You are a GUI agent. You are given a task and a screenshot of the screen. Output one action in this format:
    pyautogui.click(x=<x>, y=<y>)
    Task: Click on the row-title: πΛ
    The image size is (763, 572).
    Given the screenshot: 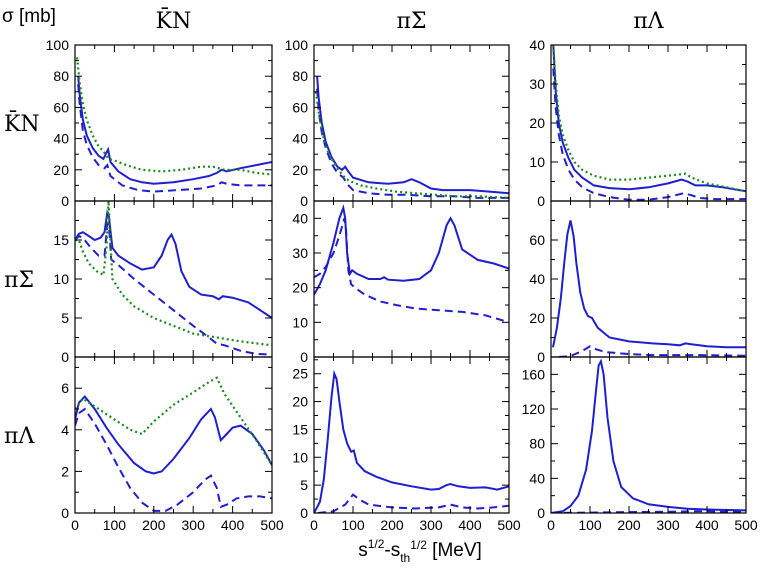 What is the action you would take?
    pyautogui.click(x=19, y=436)
    